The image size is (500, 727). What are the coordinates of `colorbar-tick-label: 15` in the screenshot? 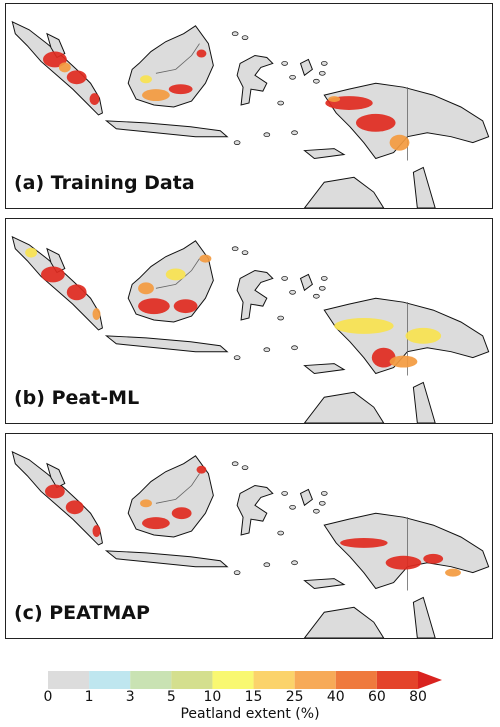 It's located at (253, 697).